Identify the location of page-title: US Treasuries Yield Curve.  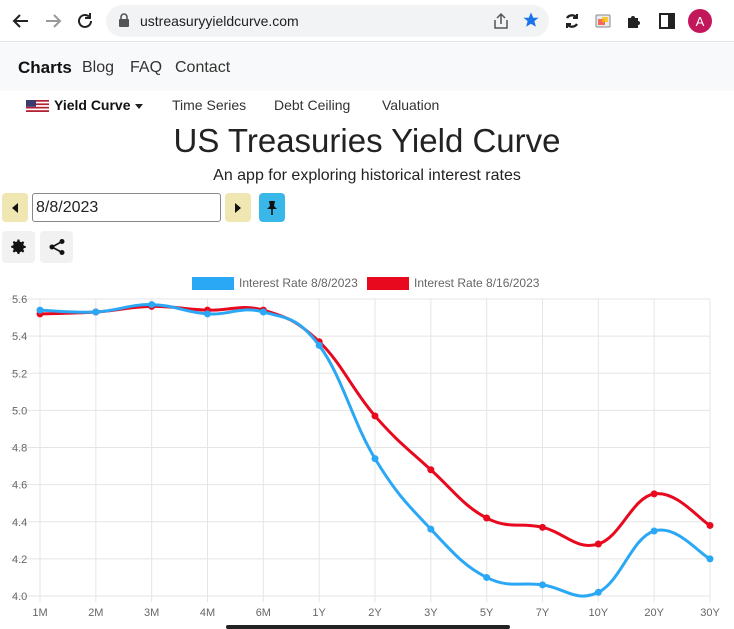
(367, 140).